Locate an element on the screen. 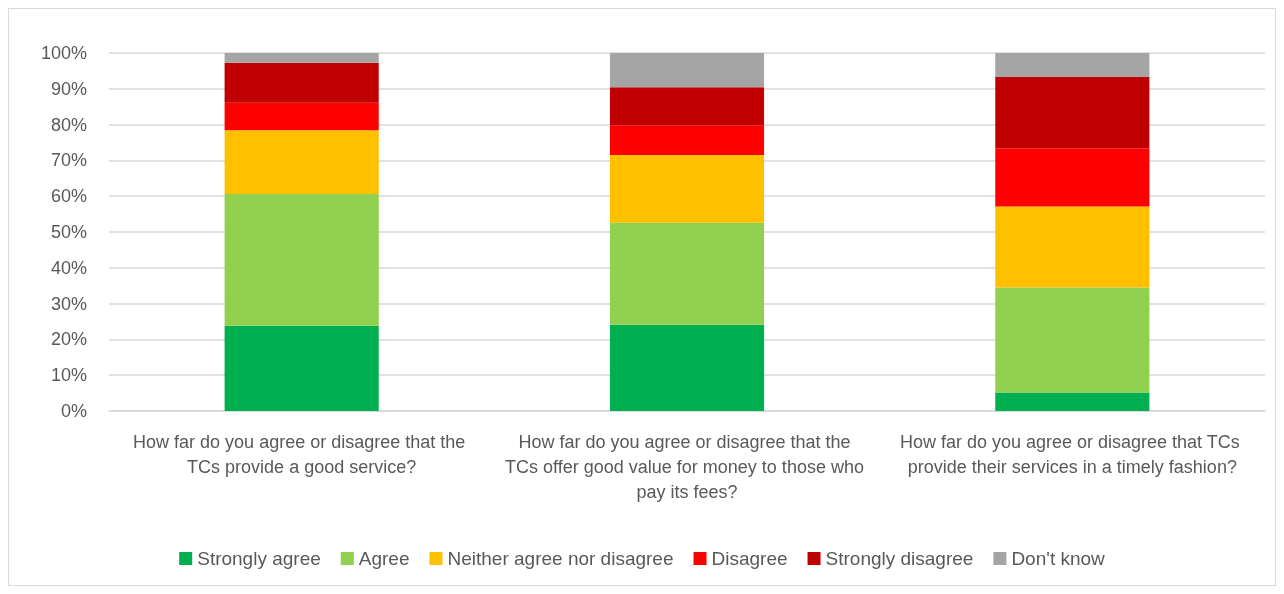 The width and height of the screenshot is (1284, 594). y-tick-label: 0% is located at coordinates (73, 411).